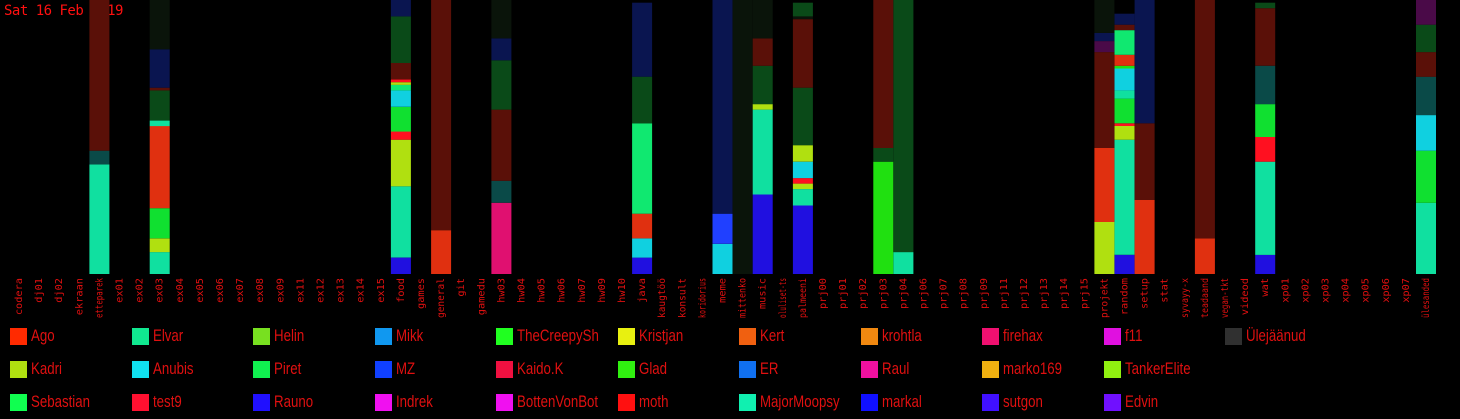 This screenshot has width=1460, height=419. What do you see at coordinates (167, 335) in the screenshot?
I see `legend-label: Elvar` at bounding box center [167, 335].